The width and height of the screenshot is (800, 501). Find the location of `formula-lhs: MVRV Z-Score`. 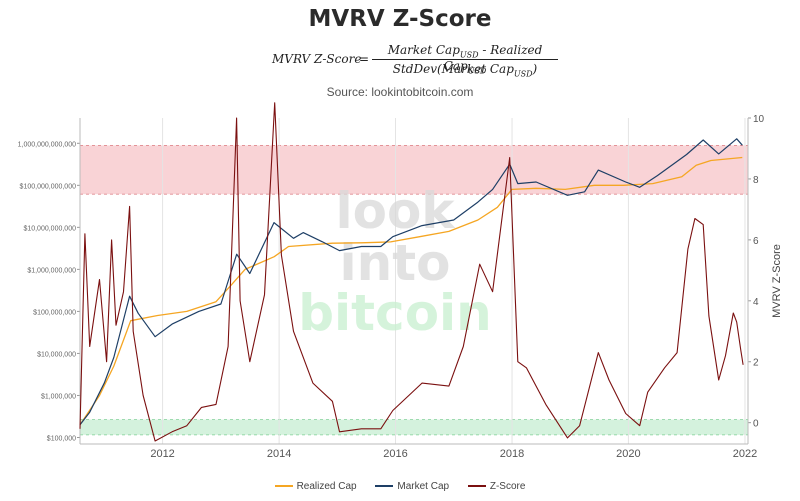

formula-lhs: MVRV Z-Score is located at coordinates (317, 59).